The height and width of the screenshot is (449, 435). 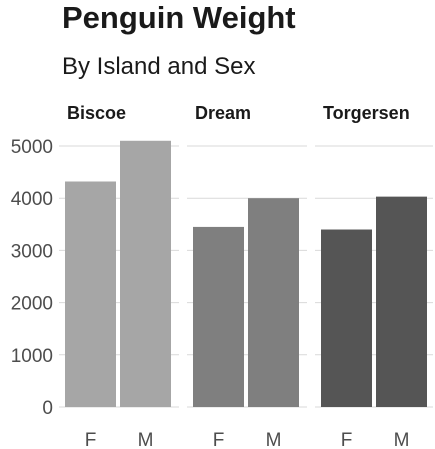 I want to click on bar-dream-m, so click(x=273, y=302).